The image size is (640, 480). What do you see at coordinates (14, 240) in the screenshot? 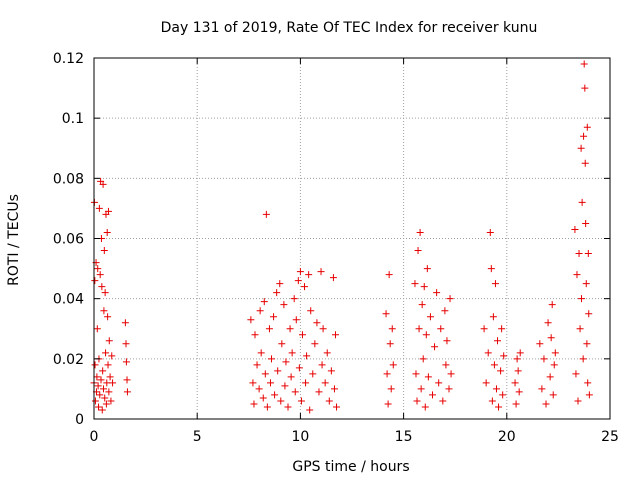
I see `y-axis-label: ROTI / TECUs` at bounding box center [14, 240].